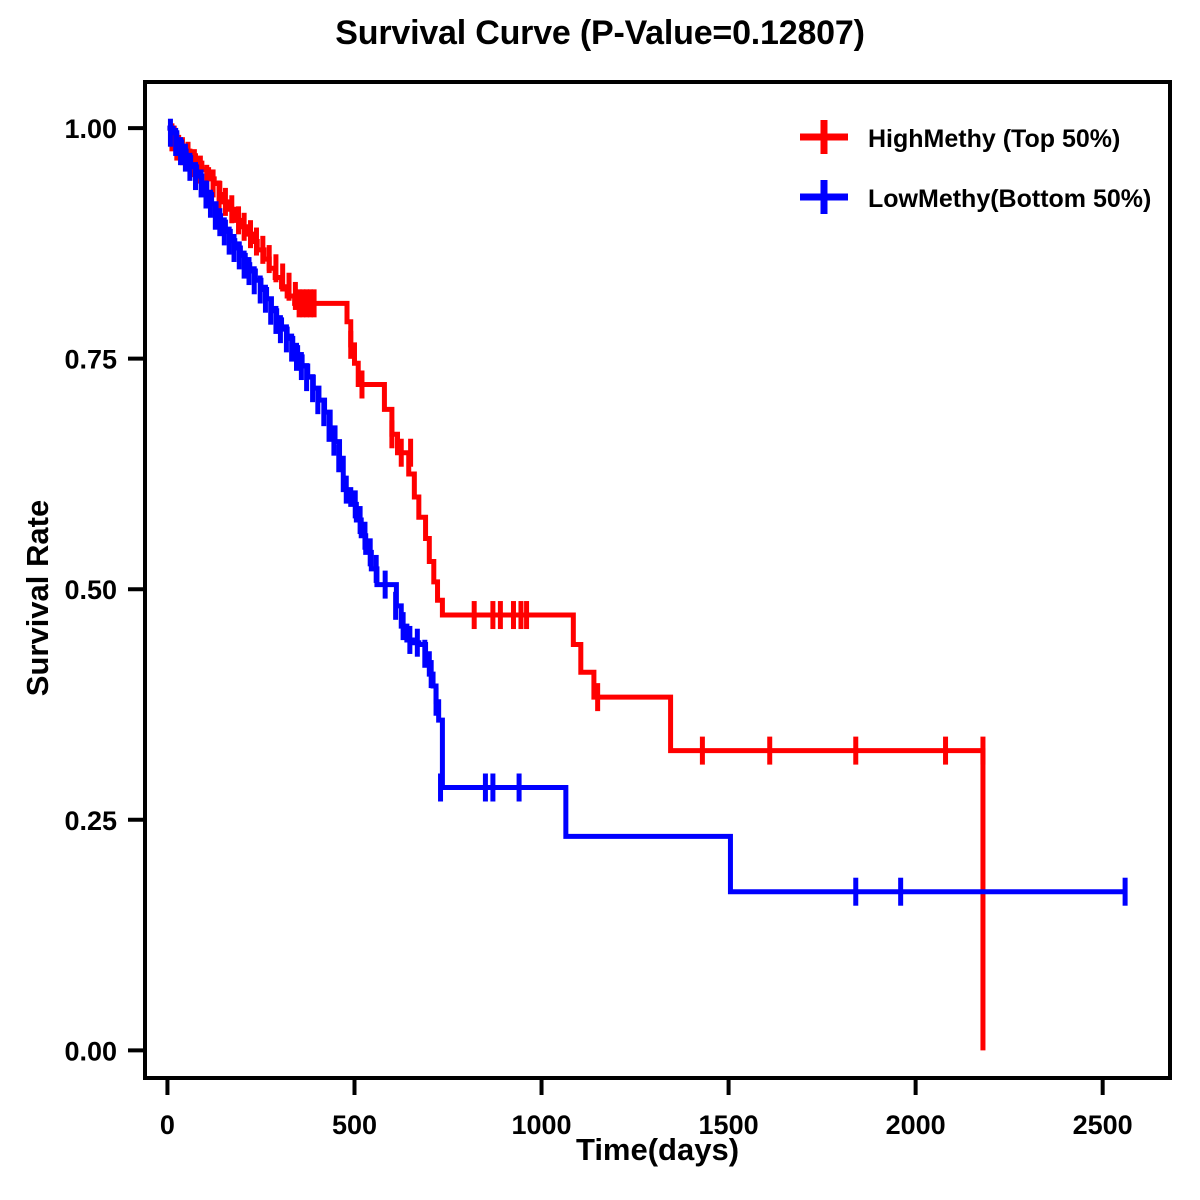  Describe the element at coordinates (975, 167) in the screenshot. I see `chart-legend: HighMethy (Top 50%) LowMethy(Bottom 50%)` at that location.